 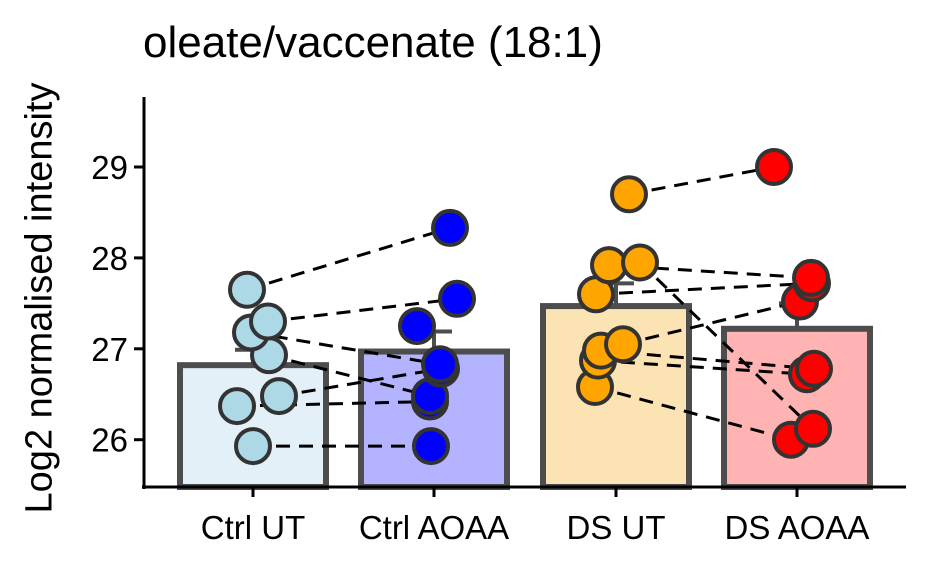 What do you see at coordinates (109, 167) in the screenshot?
I see `y-tick-label: 29` at bounding box center [109, 167].